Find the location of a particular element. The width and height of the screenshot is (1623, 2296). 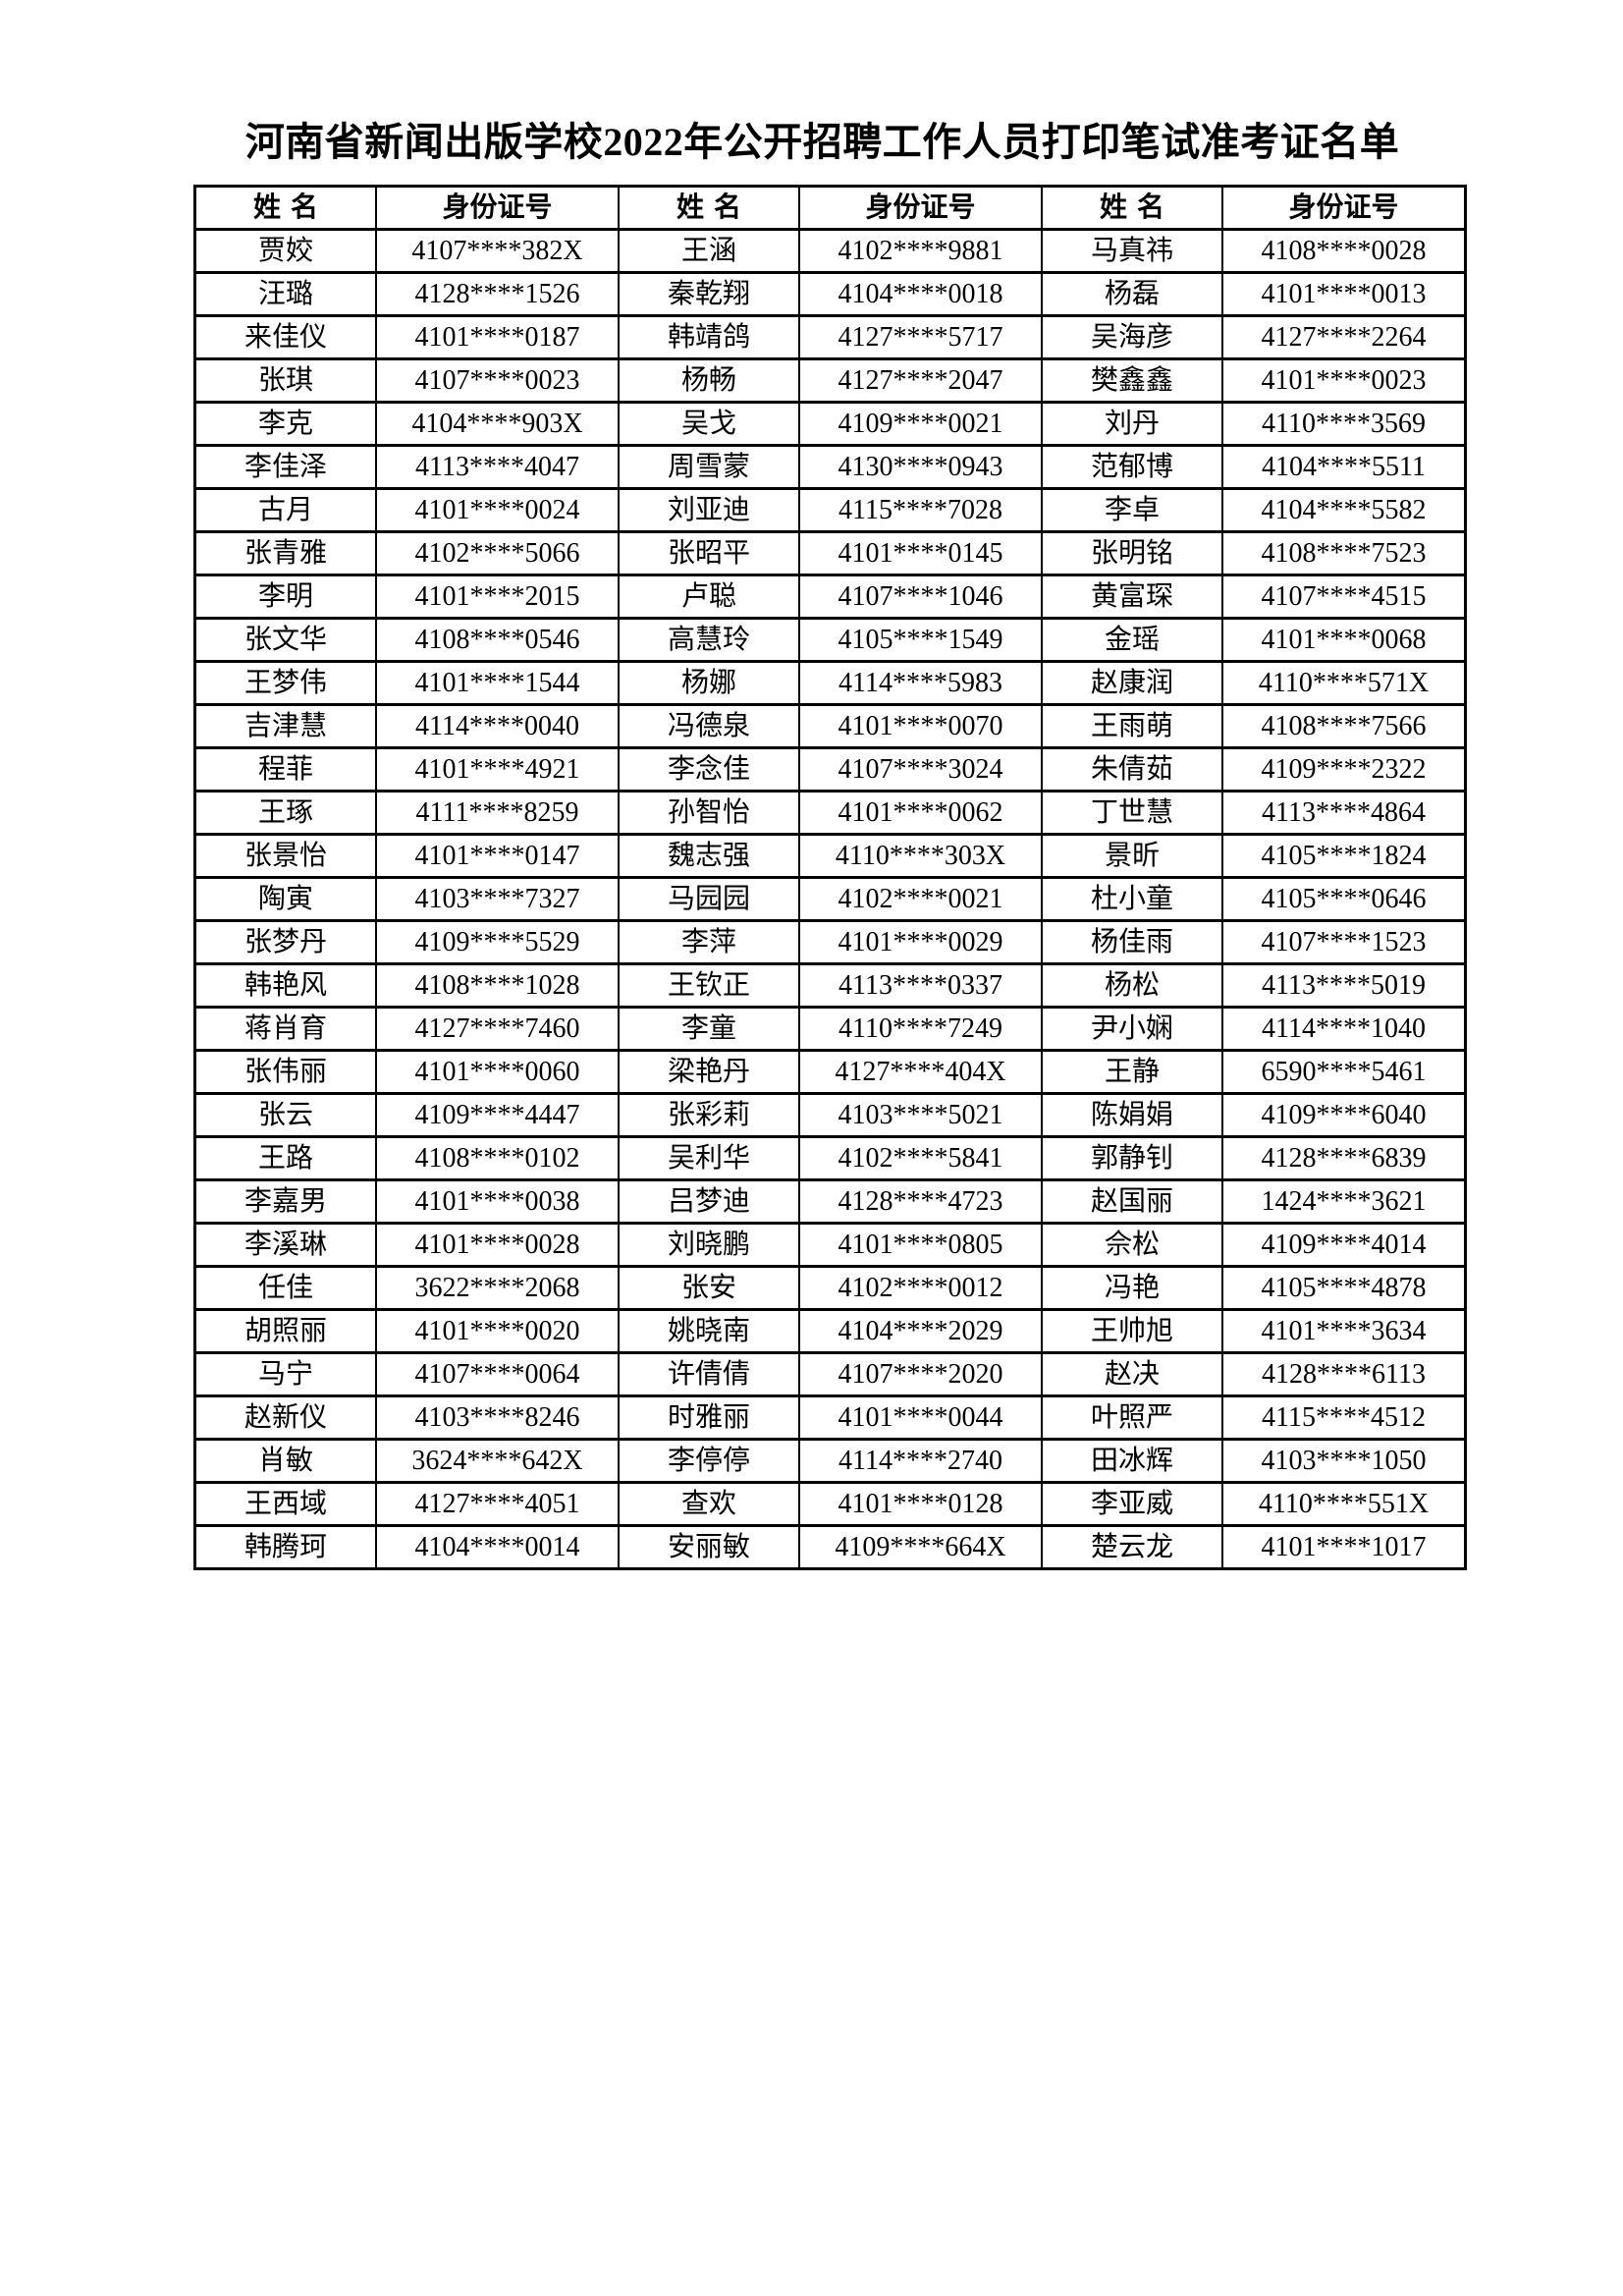

id-cell: 4111****8259 is located at coordinates (497, 813).